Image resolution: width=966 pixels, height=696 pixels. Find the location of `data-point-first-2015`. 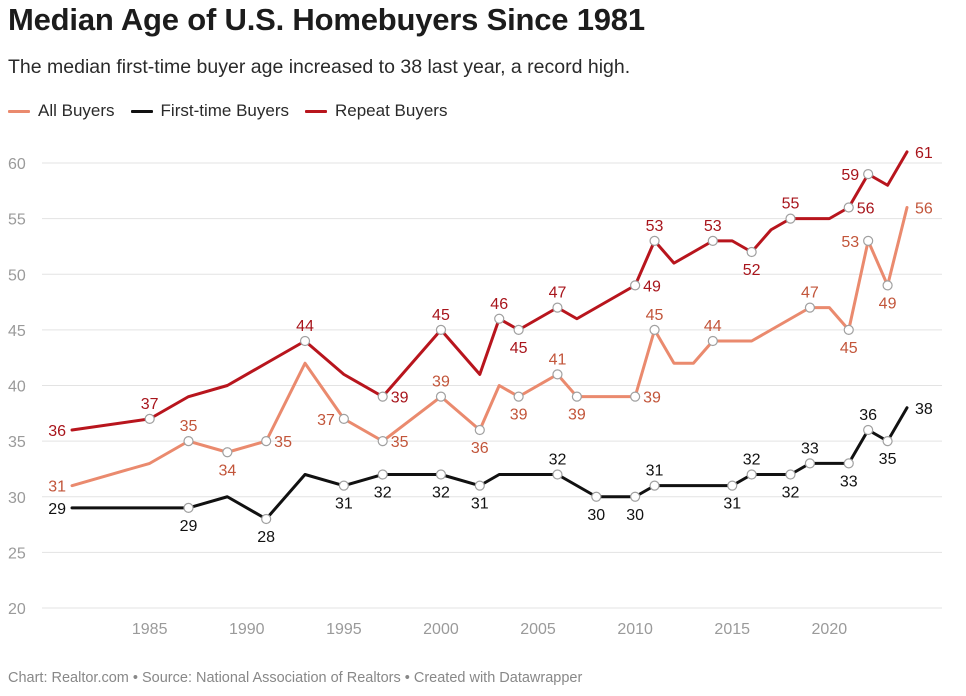

data-point-first-2015 is located at coordinates (732, 485).